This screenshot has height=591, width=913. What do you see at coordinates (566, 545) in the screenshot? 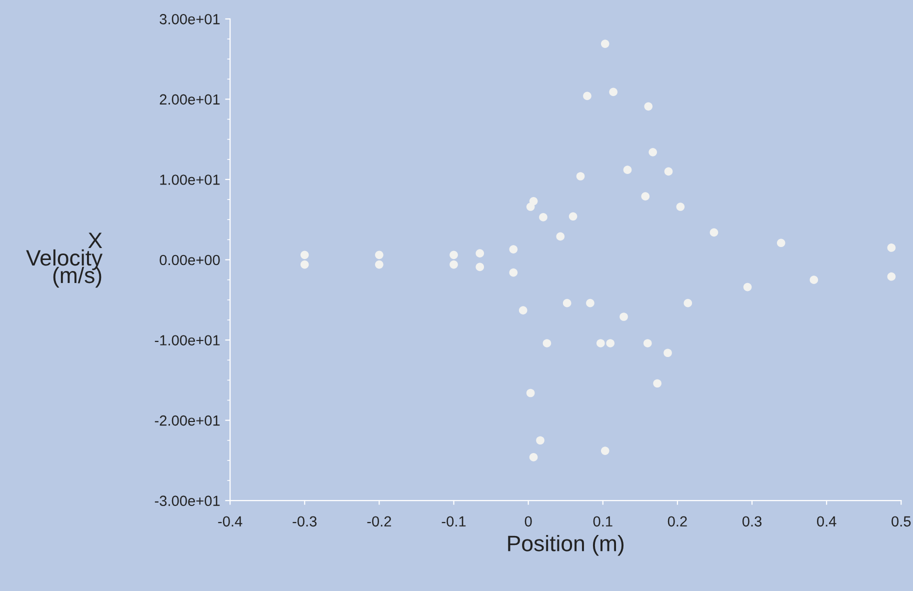
I see `x-axis-title: Position (m)` at bounding box center [566, 545].